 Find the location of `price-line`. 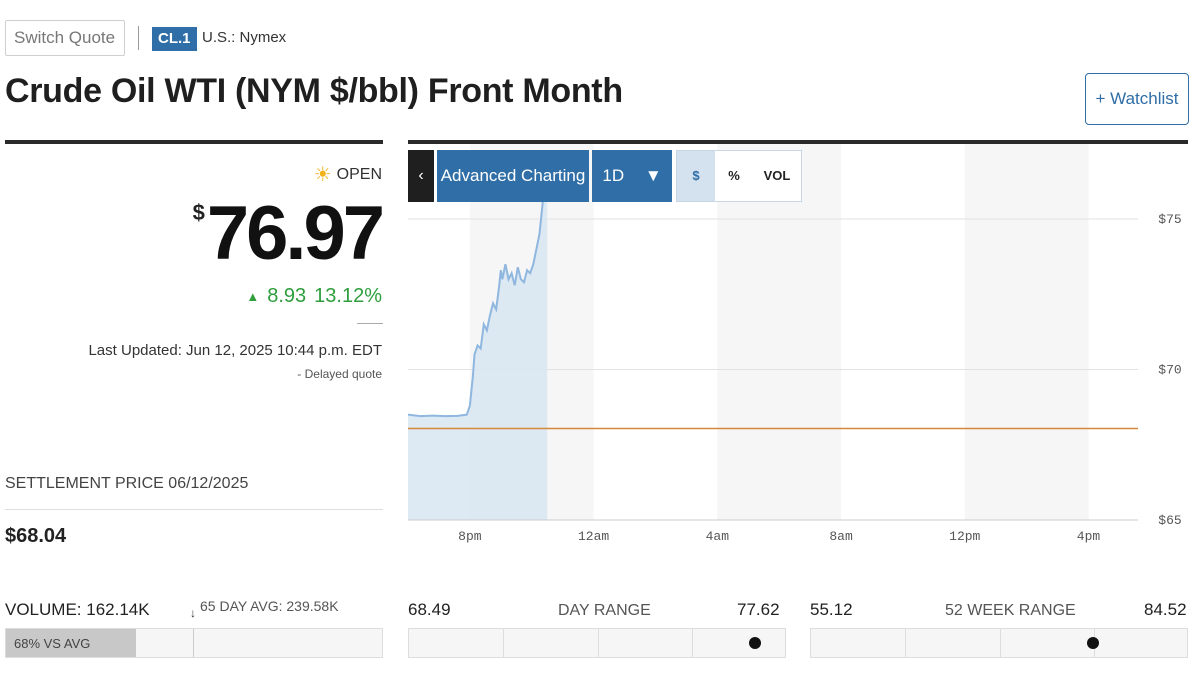

price-line is located at coordinates (478, 288).